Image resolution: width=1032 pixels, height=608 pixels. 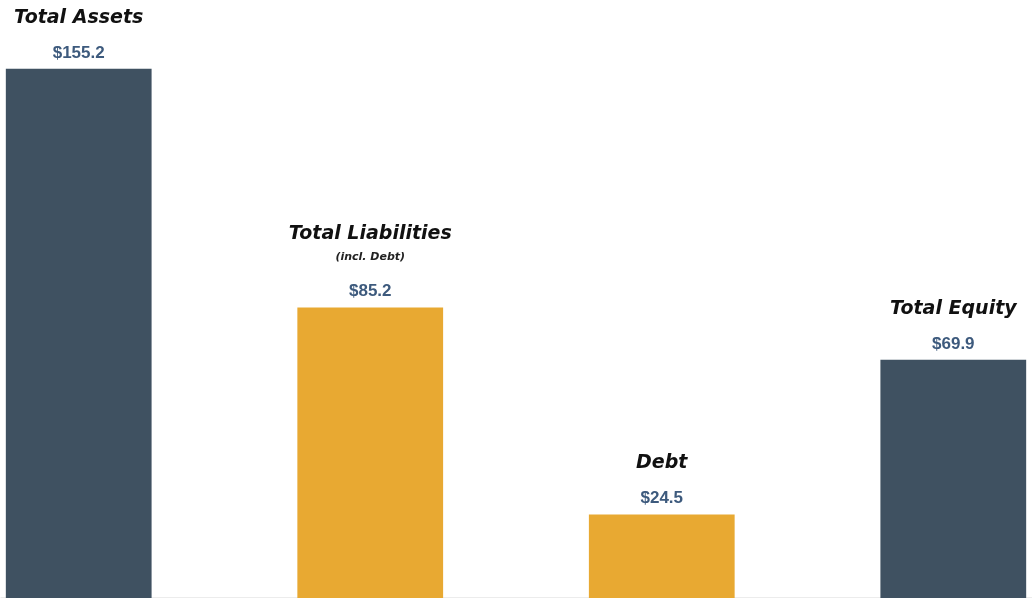 I want to click on data-label: $24.5, so click(x=662, y=498).